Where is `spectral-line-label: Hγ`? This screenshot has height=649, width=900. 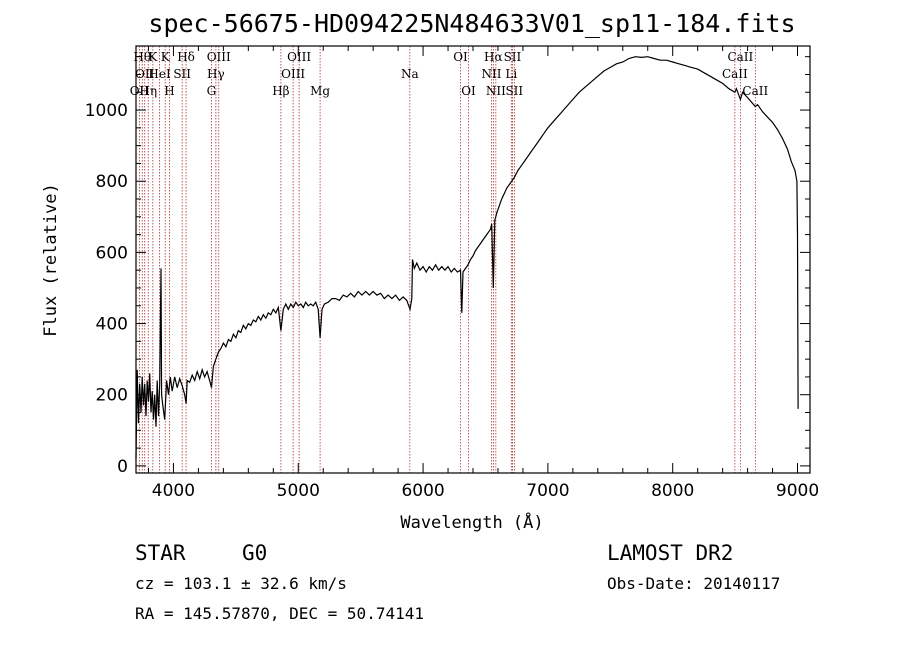 spectral-line-label: Hγ is located at coordinates (216, 74).